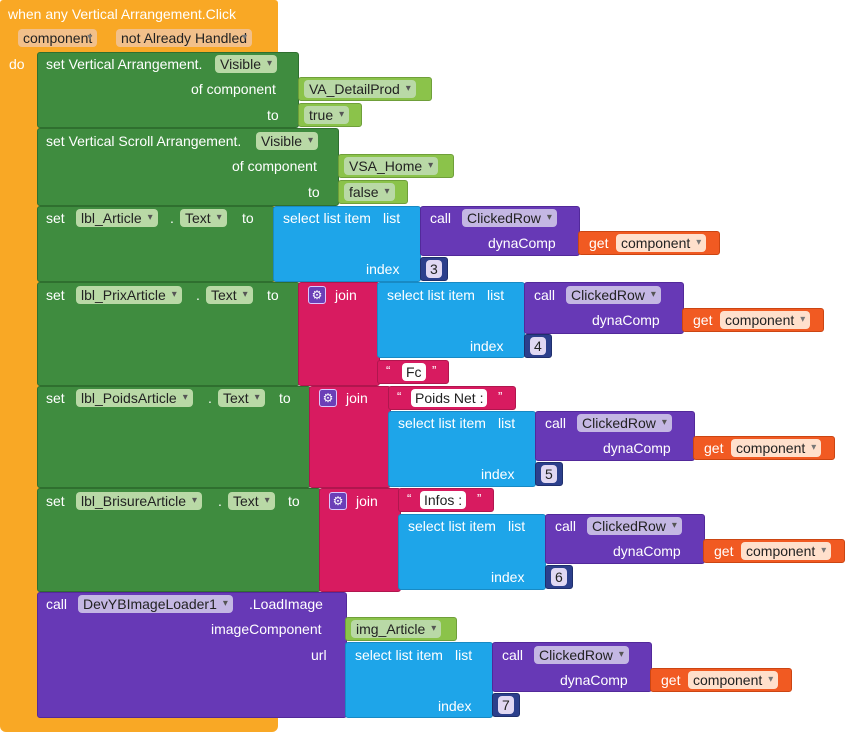 This screenshot has height=732, width=845. Describe the element at coordinates (647, 551) in the screenshot. I see `s6-dynacomp-label: dynaComp` at that location.